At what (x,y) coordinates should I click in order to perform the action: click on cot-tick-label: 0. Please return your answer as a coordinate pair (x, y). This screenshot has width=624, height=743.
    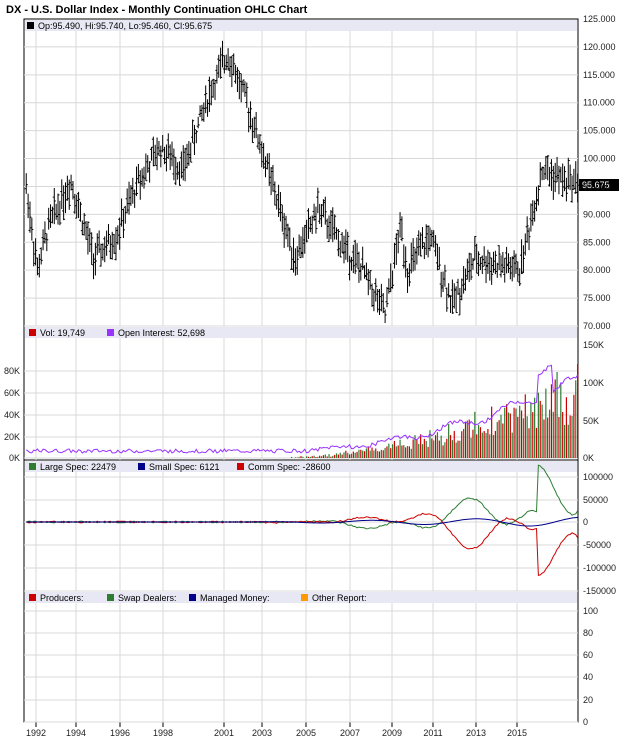
    Looking at the image, I should click on (585, 522).